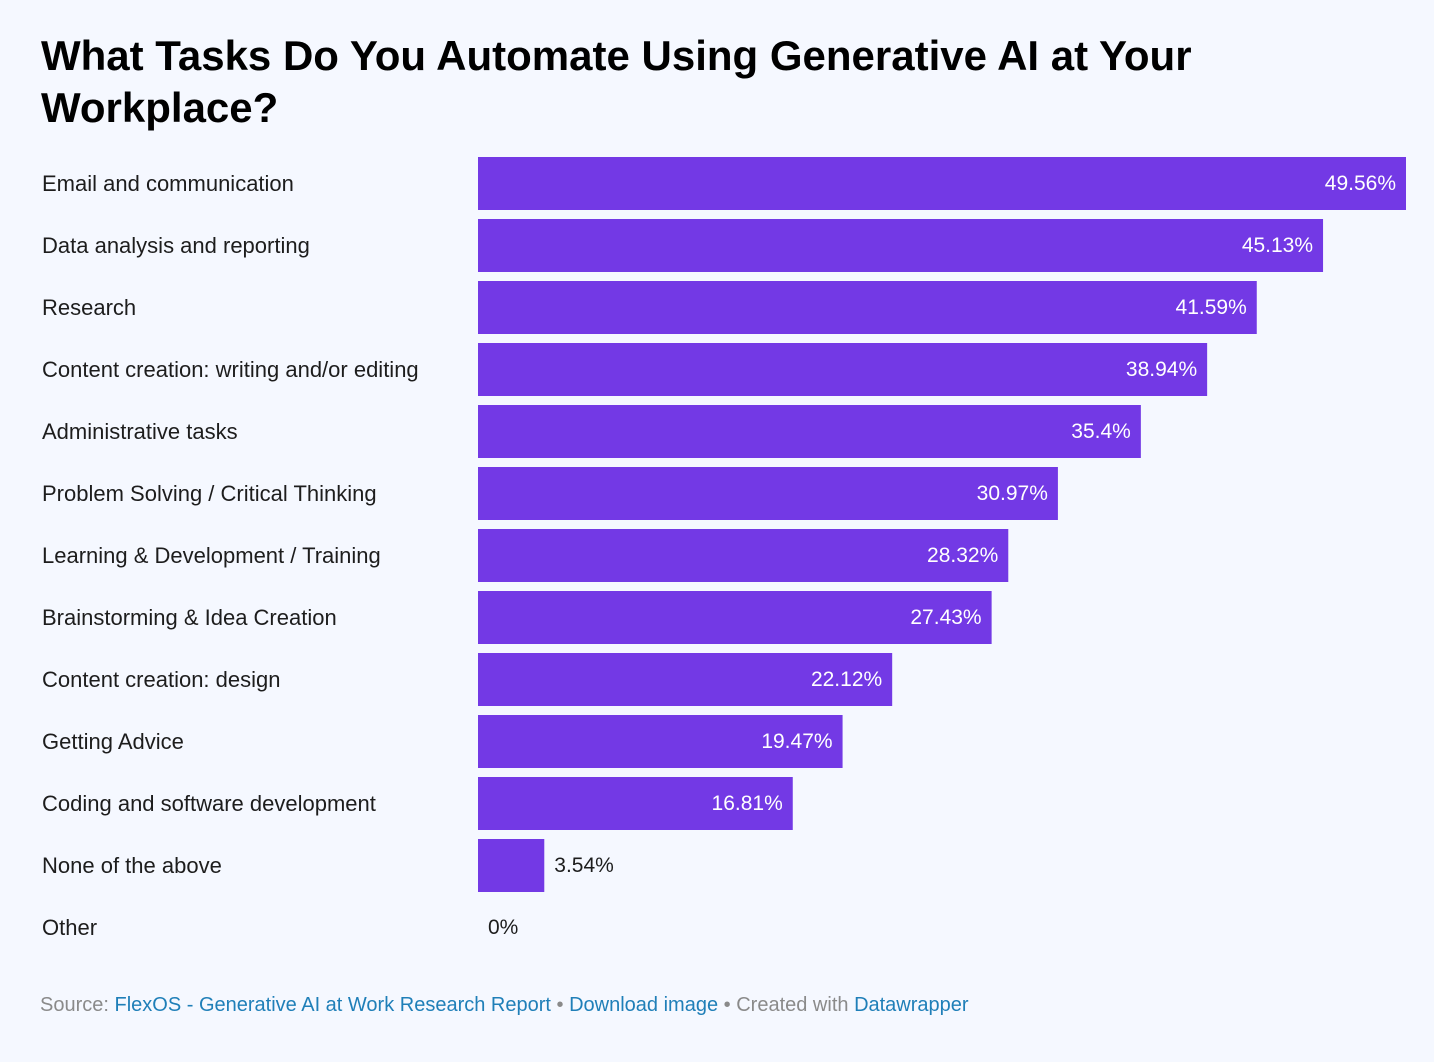  What do you see at coordinates (230, 369) in the screenshot?
I see `category-label: Content creation: writing and/or editing` at bounding box center [230, 369].